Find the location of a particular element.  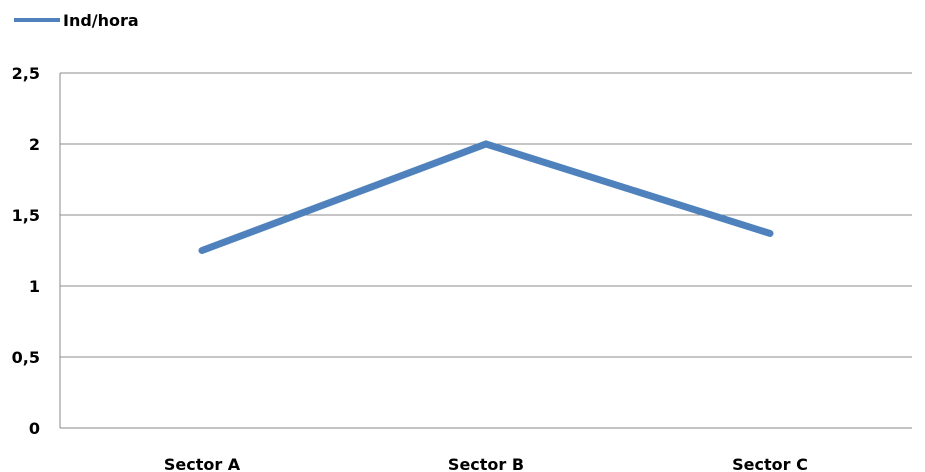

x-axis-tick-labels: Sector A Sector B Sector C is located at coordinates (486, 463).